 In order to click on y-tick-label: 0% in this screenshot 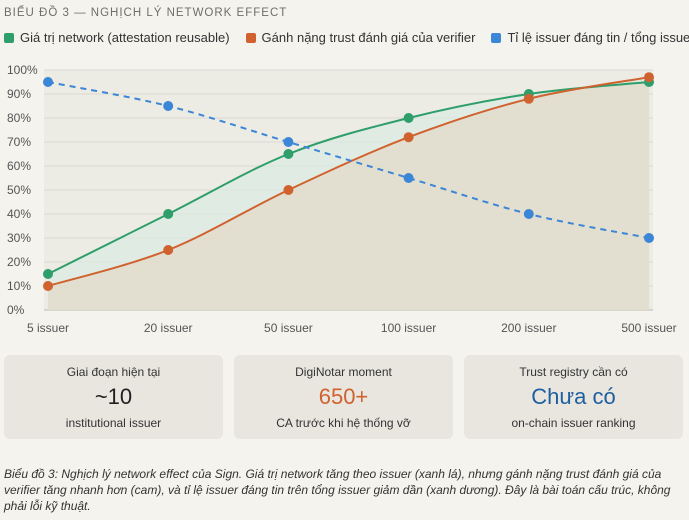, I will do `click(16, 310)`.